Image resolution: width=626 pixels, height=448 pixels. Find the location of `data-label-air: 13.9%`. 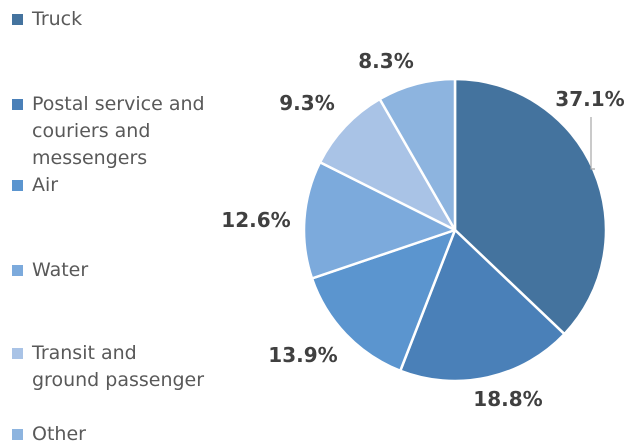

data-label-air: 13.9% is located at coordinates (302, 355).